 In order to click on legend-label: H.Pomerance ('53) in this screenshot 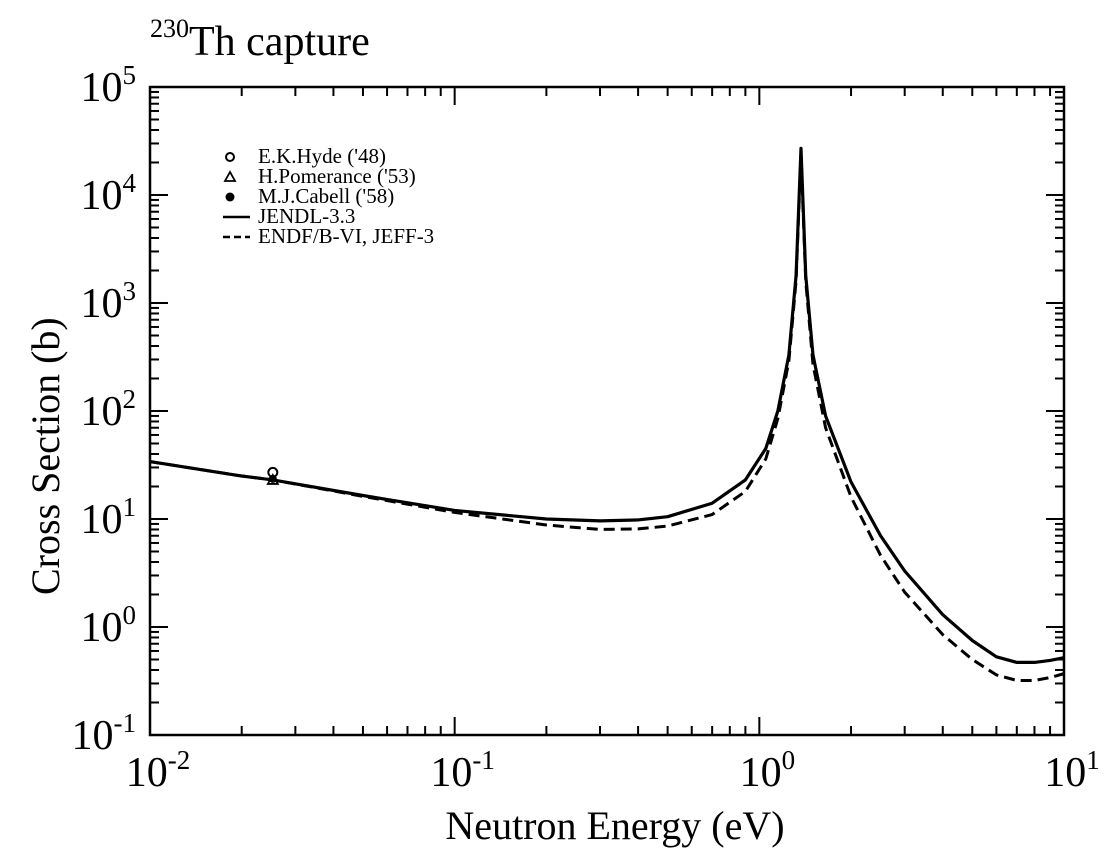, I will do `click(337, 176)`.